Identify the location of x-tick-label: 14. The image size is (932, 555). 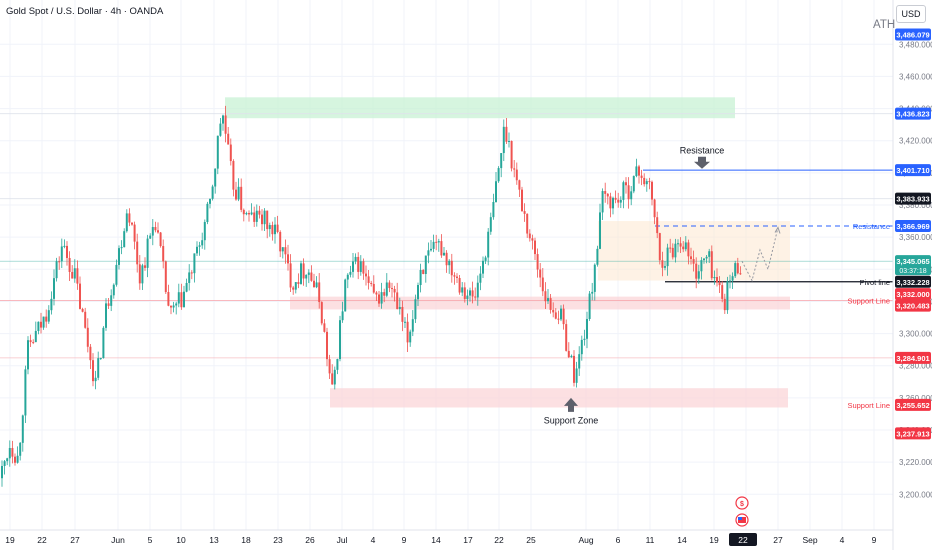
(436, 540).